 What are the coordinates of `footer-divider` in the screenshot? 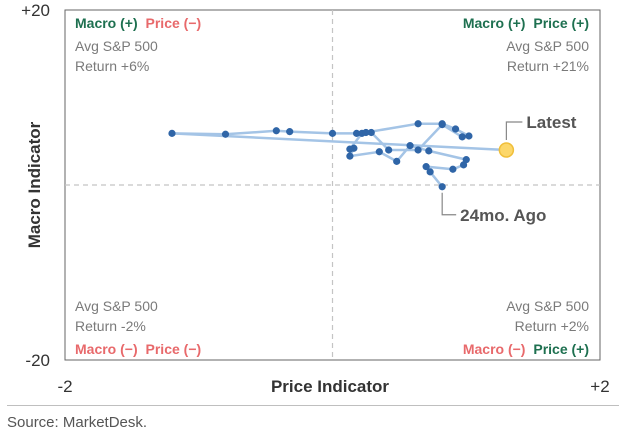 It's located at (313, 405).